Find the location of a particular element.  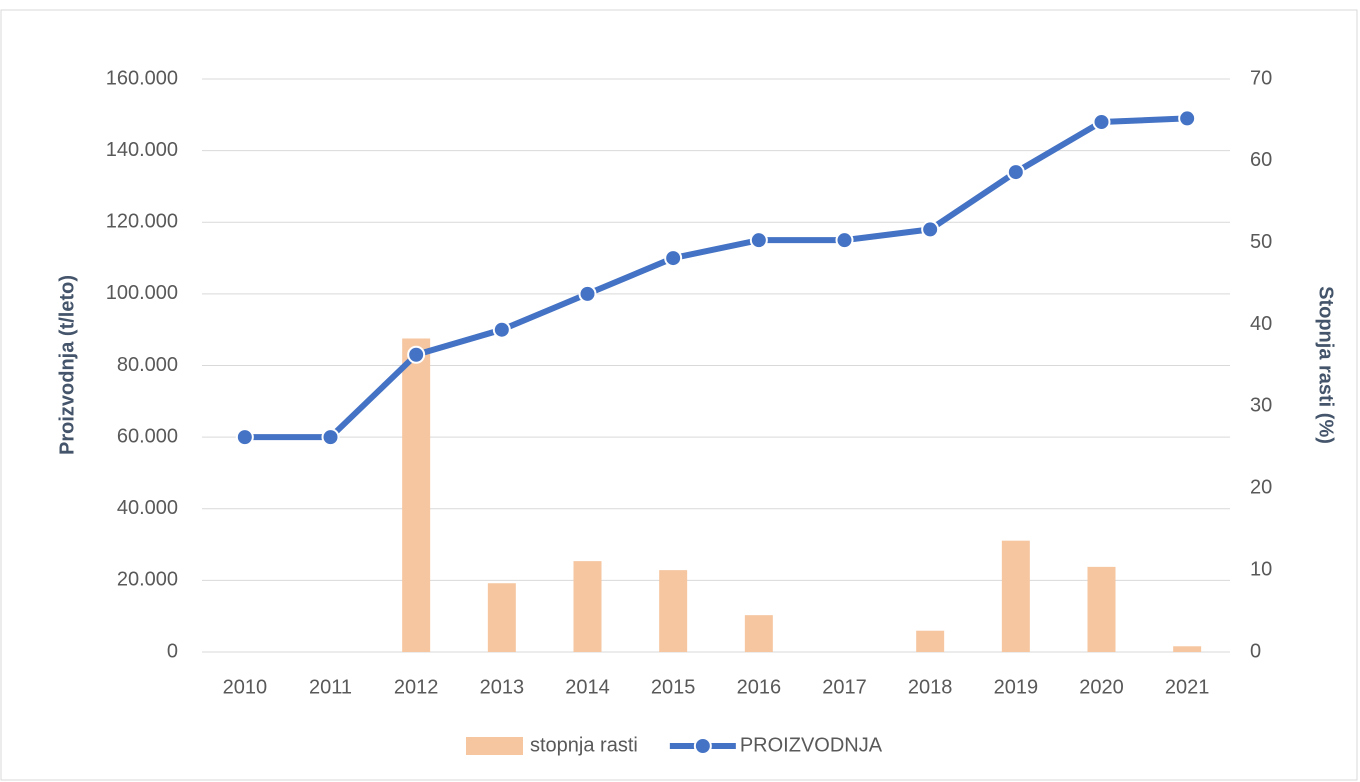

y-tick-label: 0 is located at coordinates (172, 651).